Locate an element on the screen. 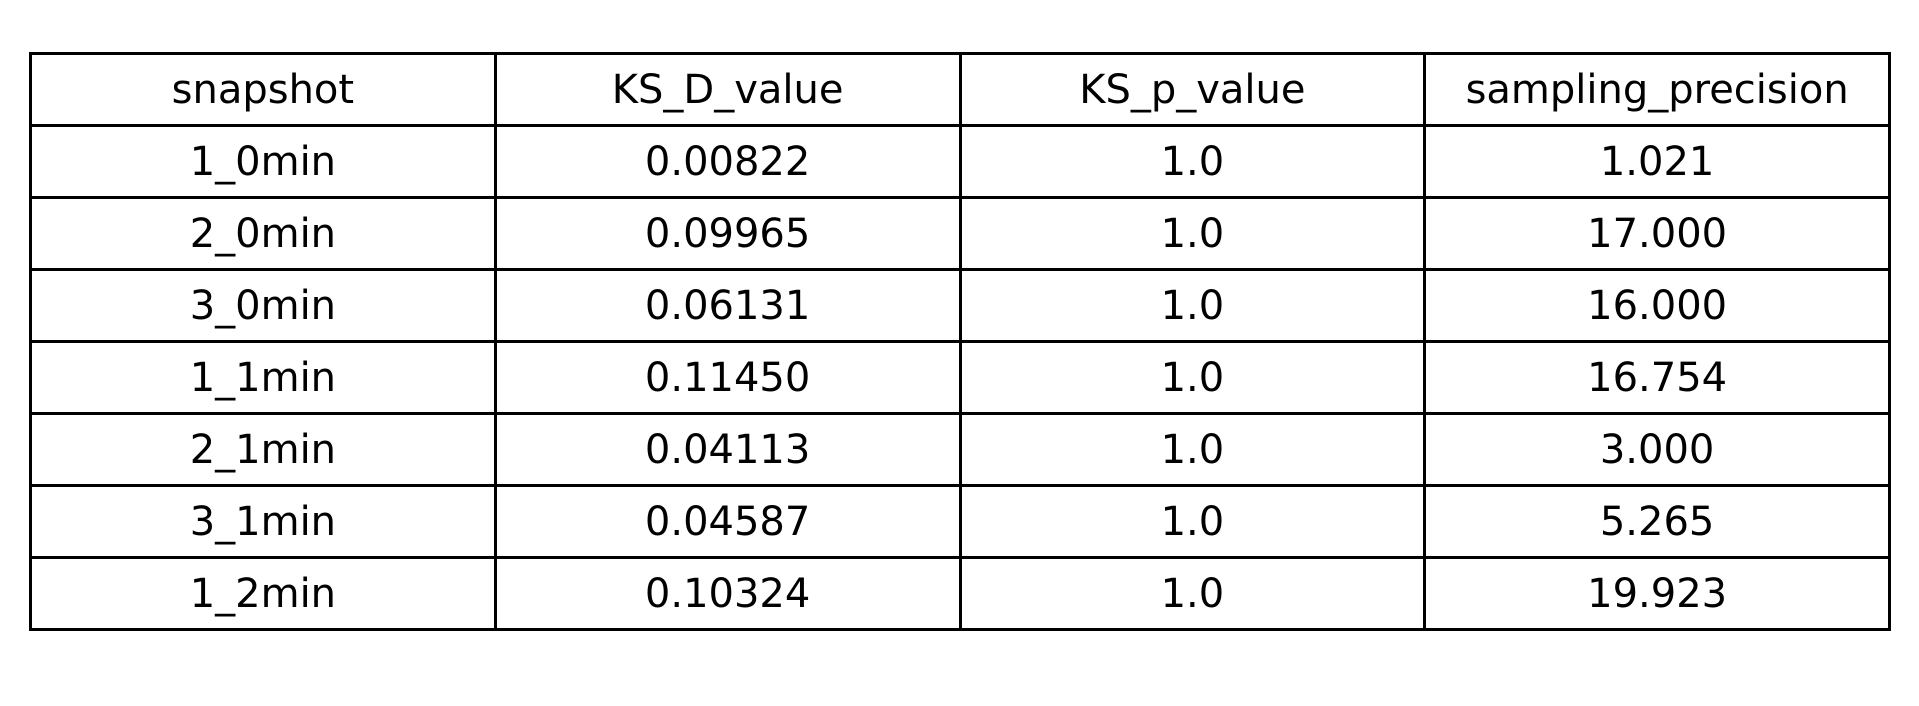  column-header: KS_D_value is located at coordinates (727, 89).